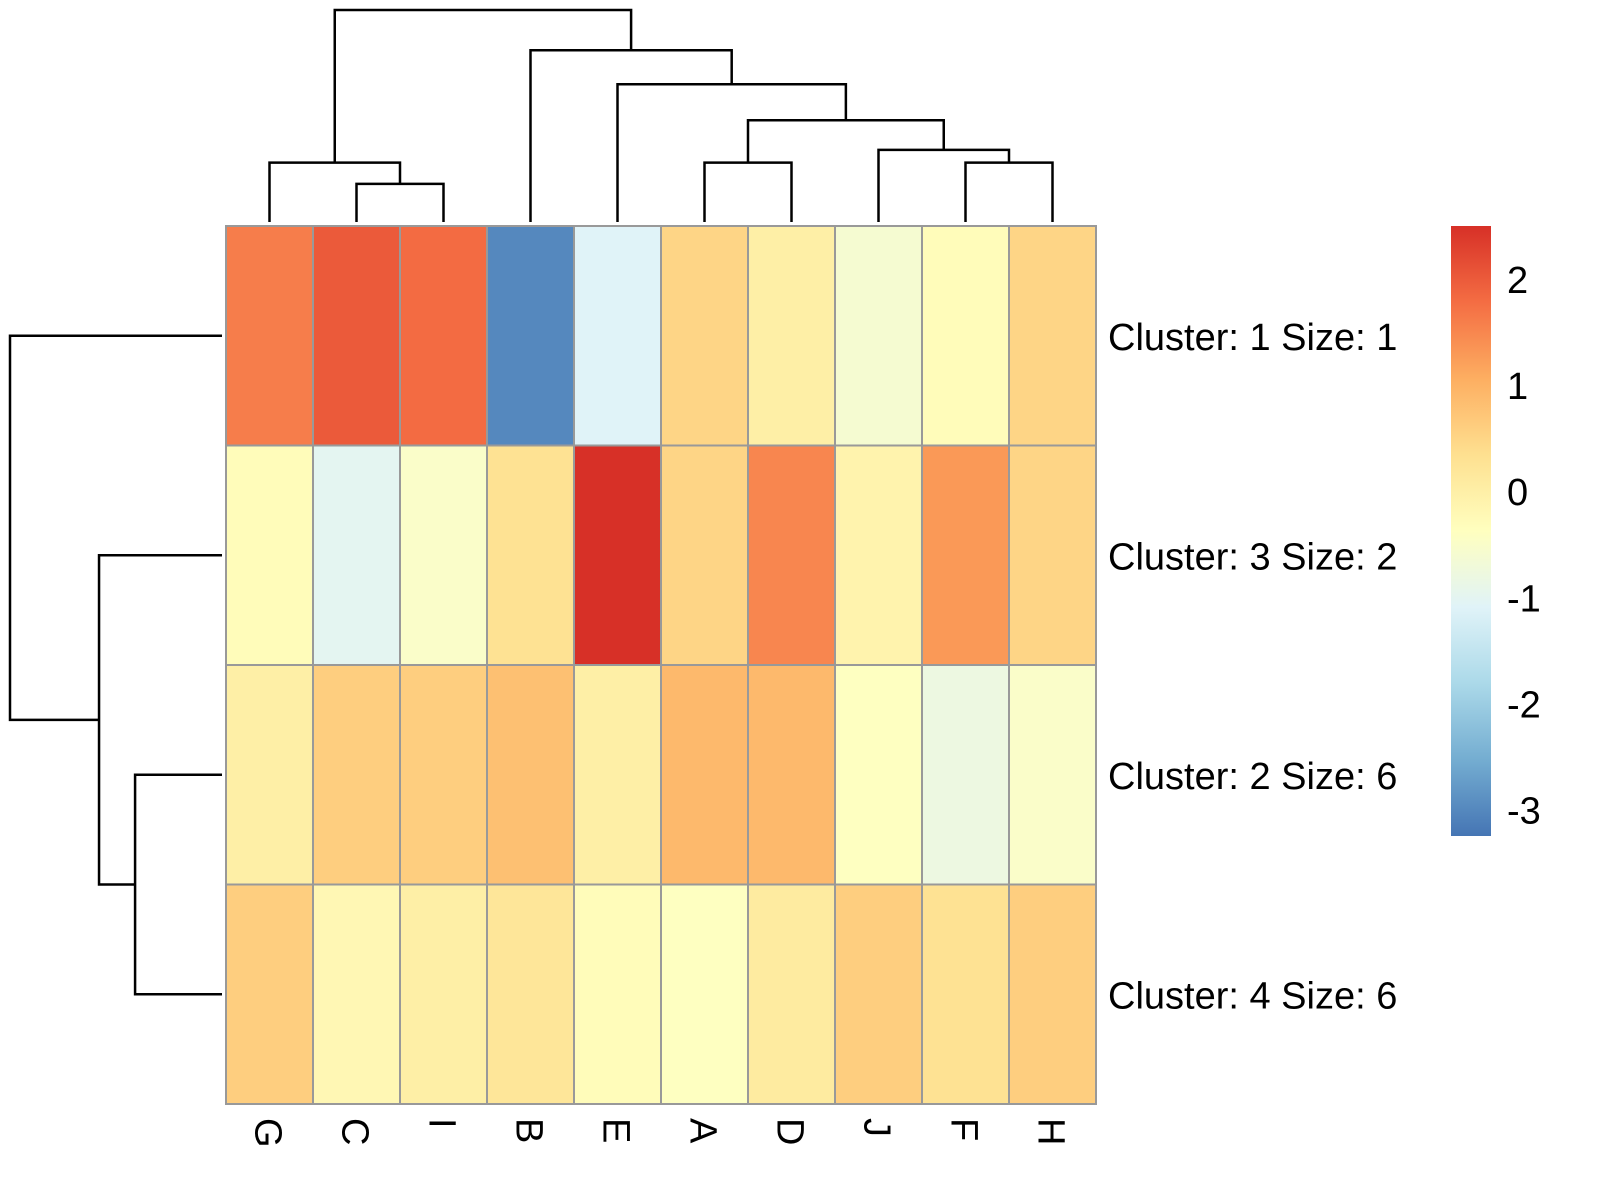  I want to click on colorbar-tick-label: -3, so click(1524, 811).